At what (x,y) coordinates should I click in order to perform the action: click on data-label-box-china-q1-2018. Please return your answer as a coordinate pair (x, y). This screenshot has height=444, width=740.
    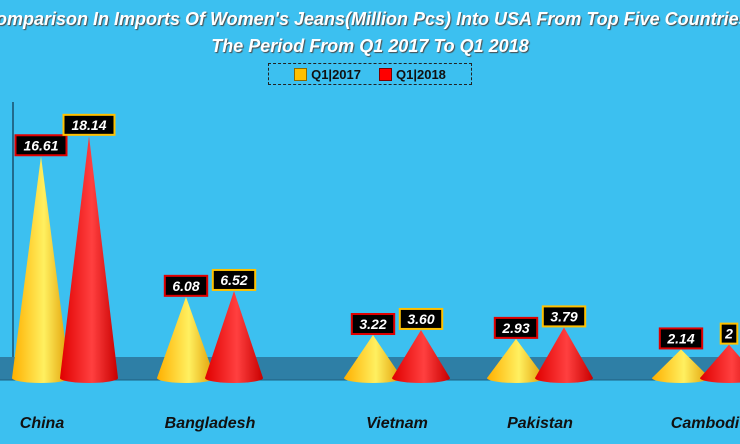
    Looking at the image, I should click on (89, 124).